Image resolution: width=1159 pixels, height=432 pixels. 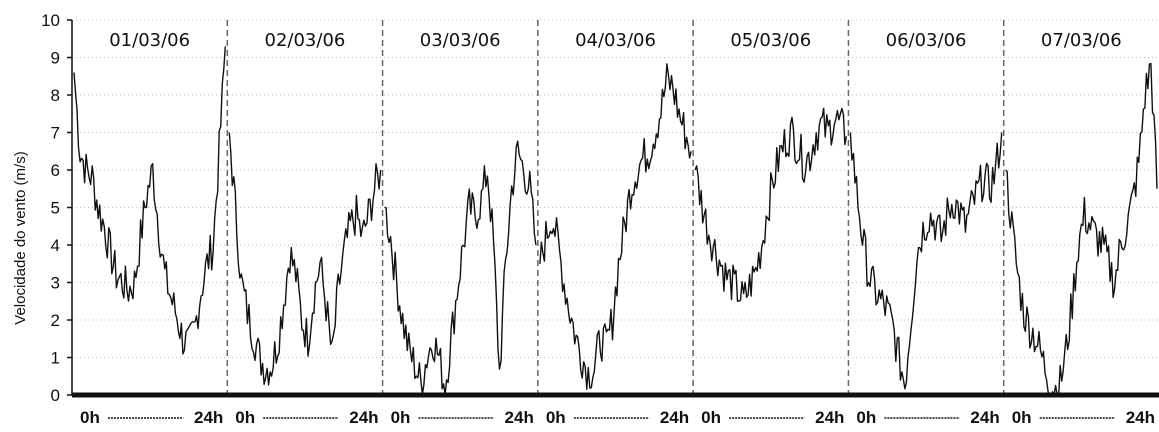 What do you see at coordinates (55, 58) in the screenshot?
I see `y-tick-label-9: 9` at bounding box center [55, 58].